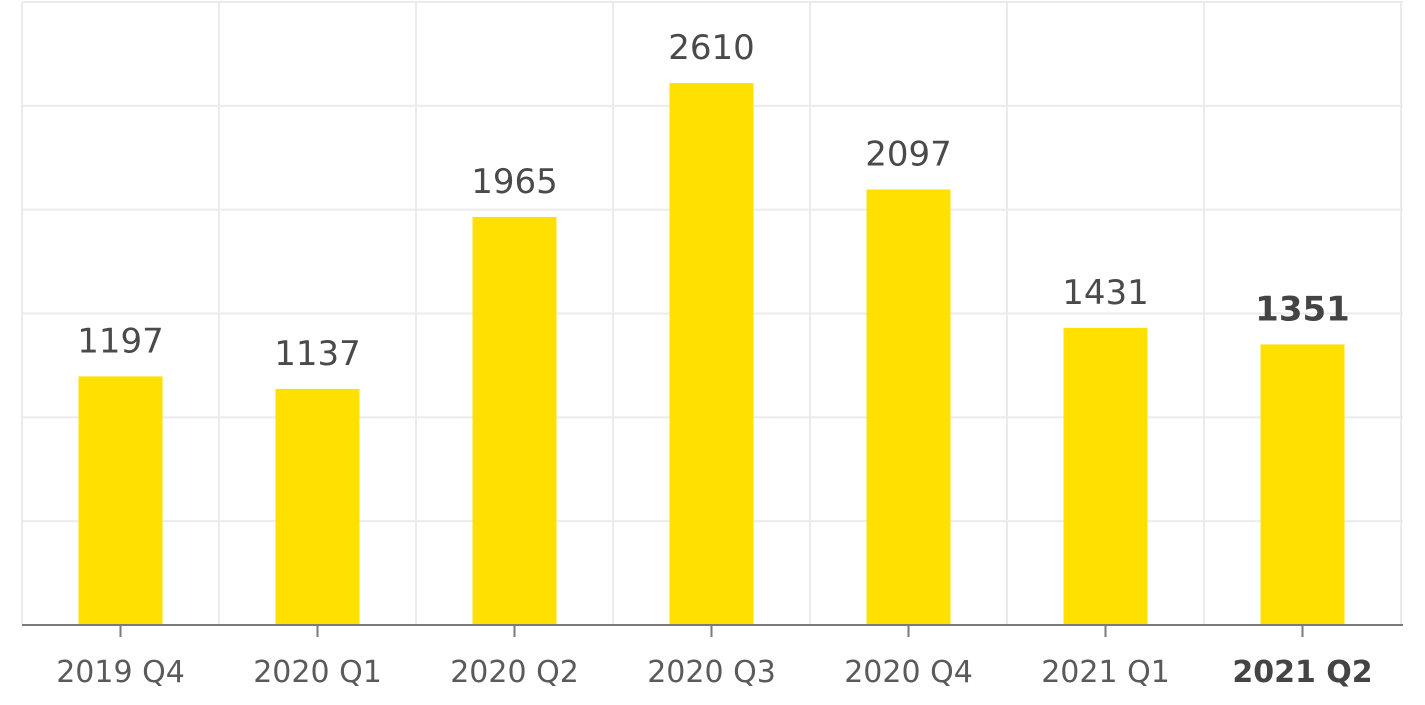  What do you see at coordinates (514, 182) in the screenshot?
I see `data-label: 1965` at bounding box center [514, 182].